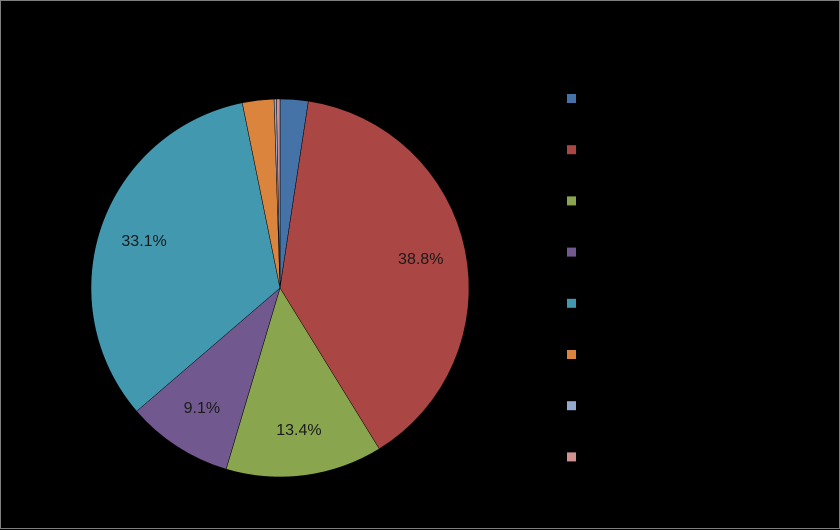 This screenshot has height=530, width=840. What do you see at coordinates (202, 408) in the screenshot?
I see `data-label-4: 9.1%` at bounding box center [202, 408].